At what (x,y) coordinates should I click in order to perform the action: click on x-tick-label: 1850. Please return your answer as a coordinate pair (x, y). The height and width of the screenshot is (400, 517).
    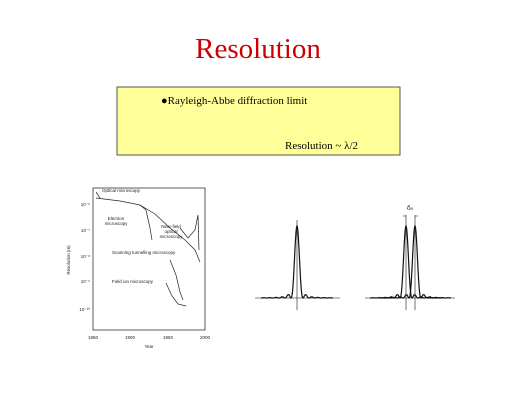
    Looking at the image, I should click on (93, 337).